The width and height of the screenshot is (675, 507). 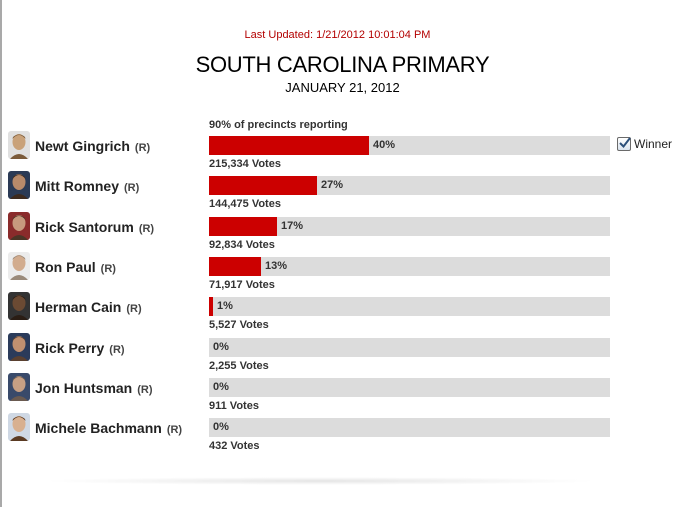 What do you see at coordinates (342, 64) in the screenshot?
I see `page-title: SOUTH CAROLINA PRIMARY` at bounding box center [342, 64].